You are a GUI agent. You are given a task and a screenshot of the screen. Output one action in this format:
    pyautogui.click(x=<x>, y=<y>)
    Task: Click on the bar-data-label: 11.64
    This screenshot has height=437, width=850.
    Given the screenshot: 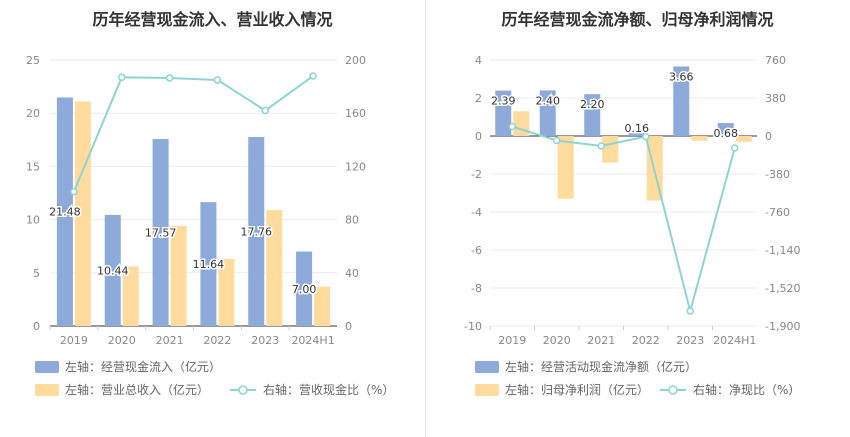 What is the action you would take?
    pyautogui.click(x=209, y=264)
    